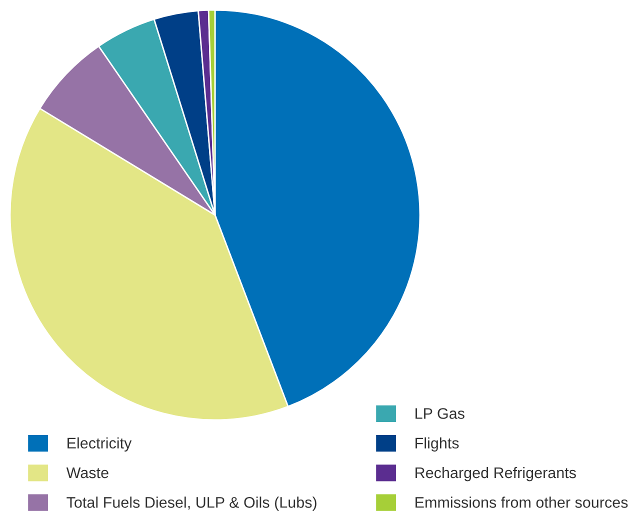 This screenshot has height=519, width=640. What do you see at coordinates (522, 502) in the screenshot?
I see `legend-label: Emmissions from other sources` at bounding box center [522, 502].